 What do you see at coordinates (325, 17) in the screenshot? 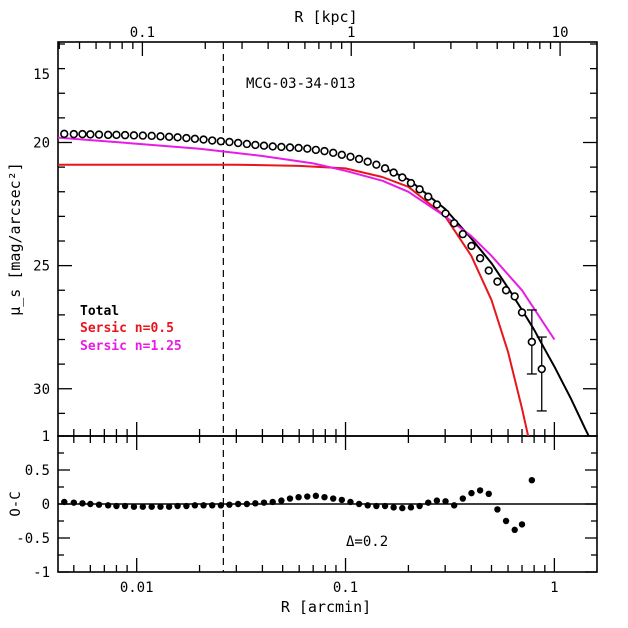
I see `top-axis-label: R [kpc]` at bounding box center [325, 17].